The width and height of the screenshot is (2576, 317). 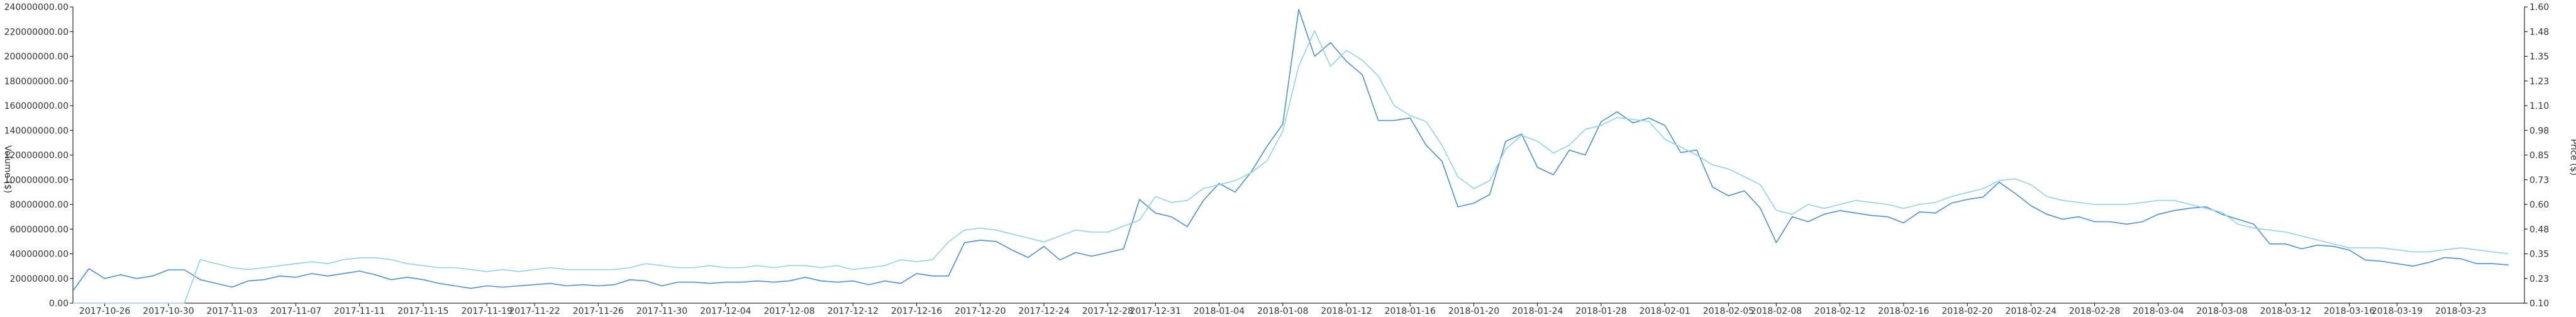 What do you see at coordinates (1728, 310) in the screenshot?
I see `x-tick-label: 2018-02-05` at bounding box center [1728, 310].